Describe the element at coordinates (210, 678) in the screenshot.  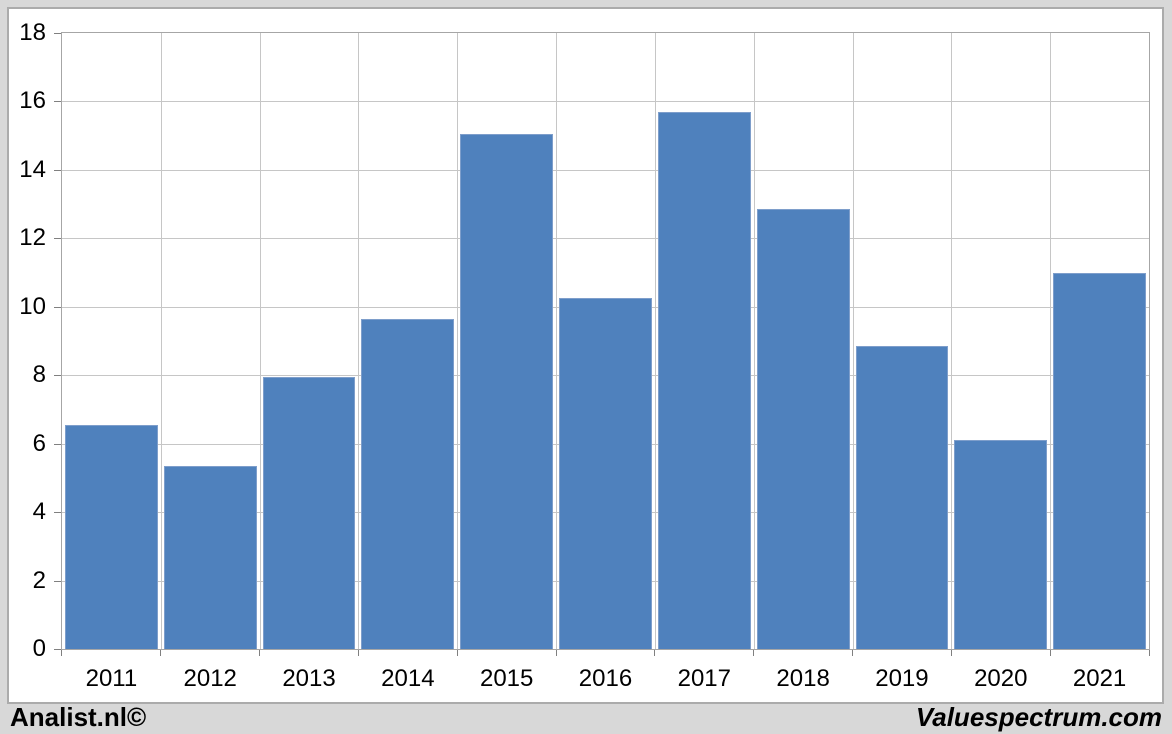
I see `x-tick-label-2012: 2012` at that location.